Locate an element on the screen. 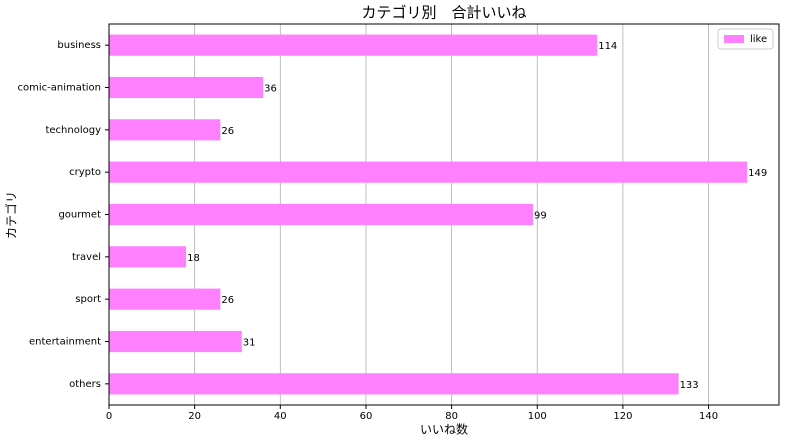  data-label: 149 is located at coordinates (757, 173).